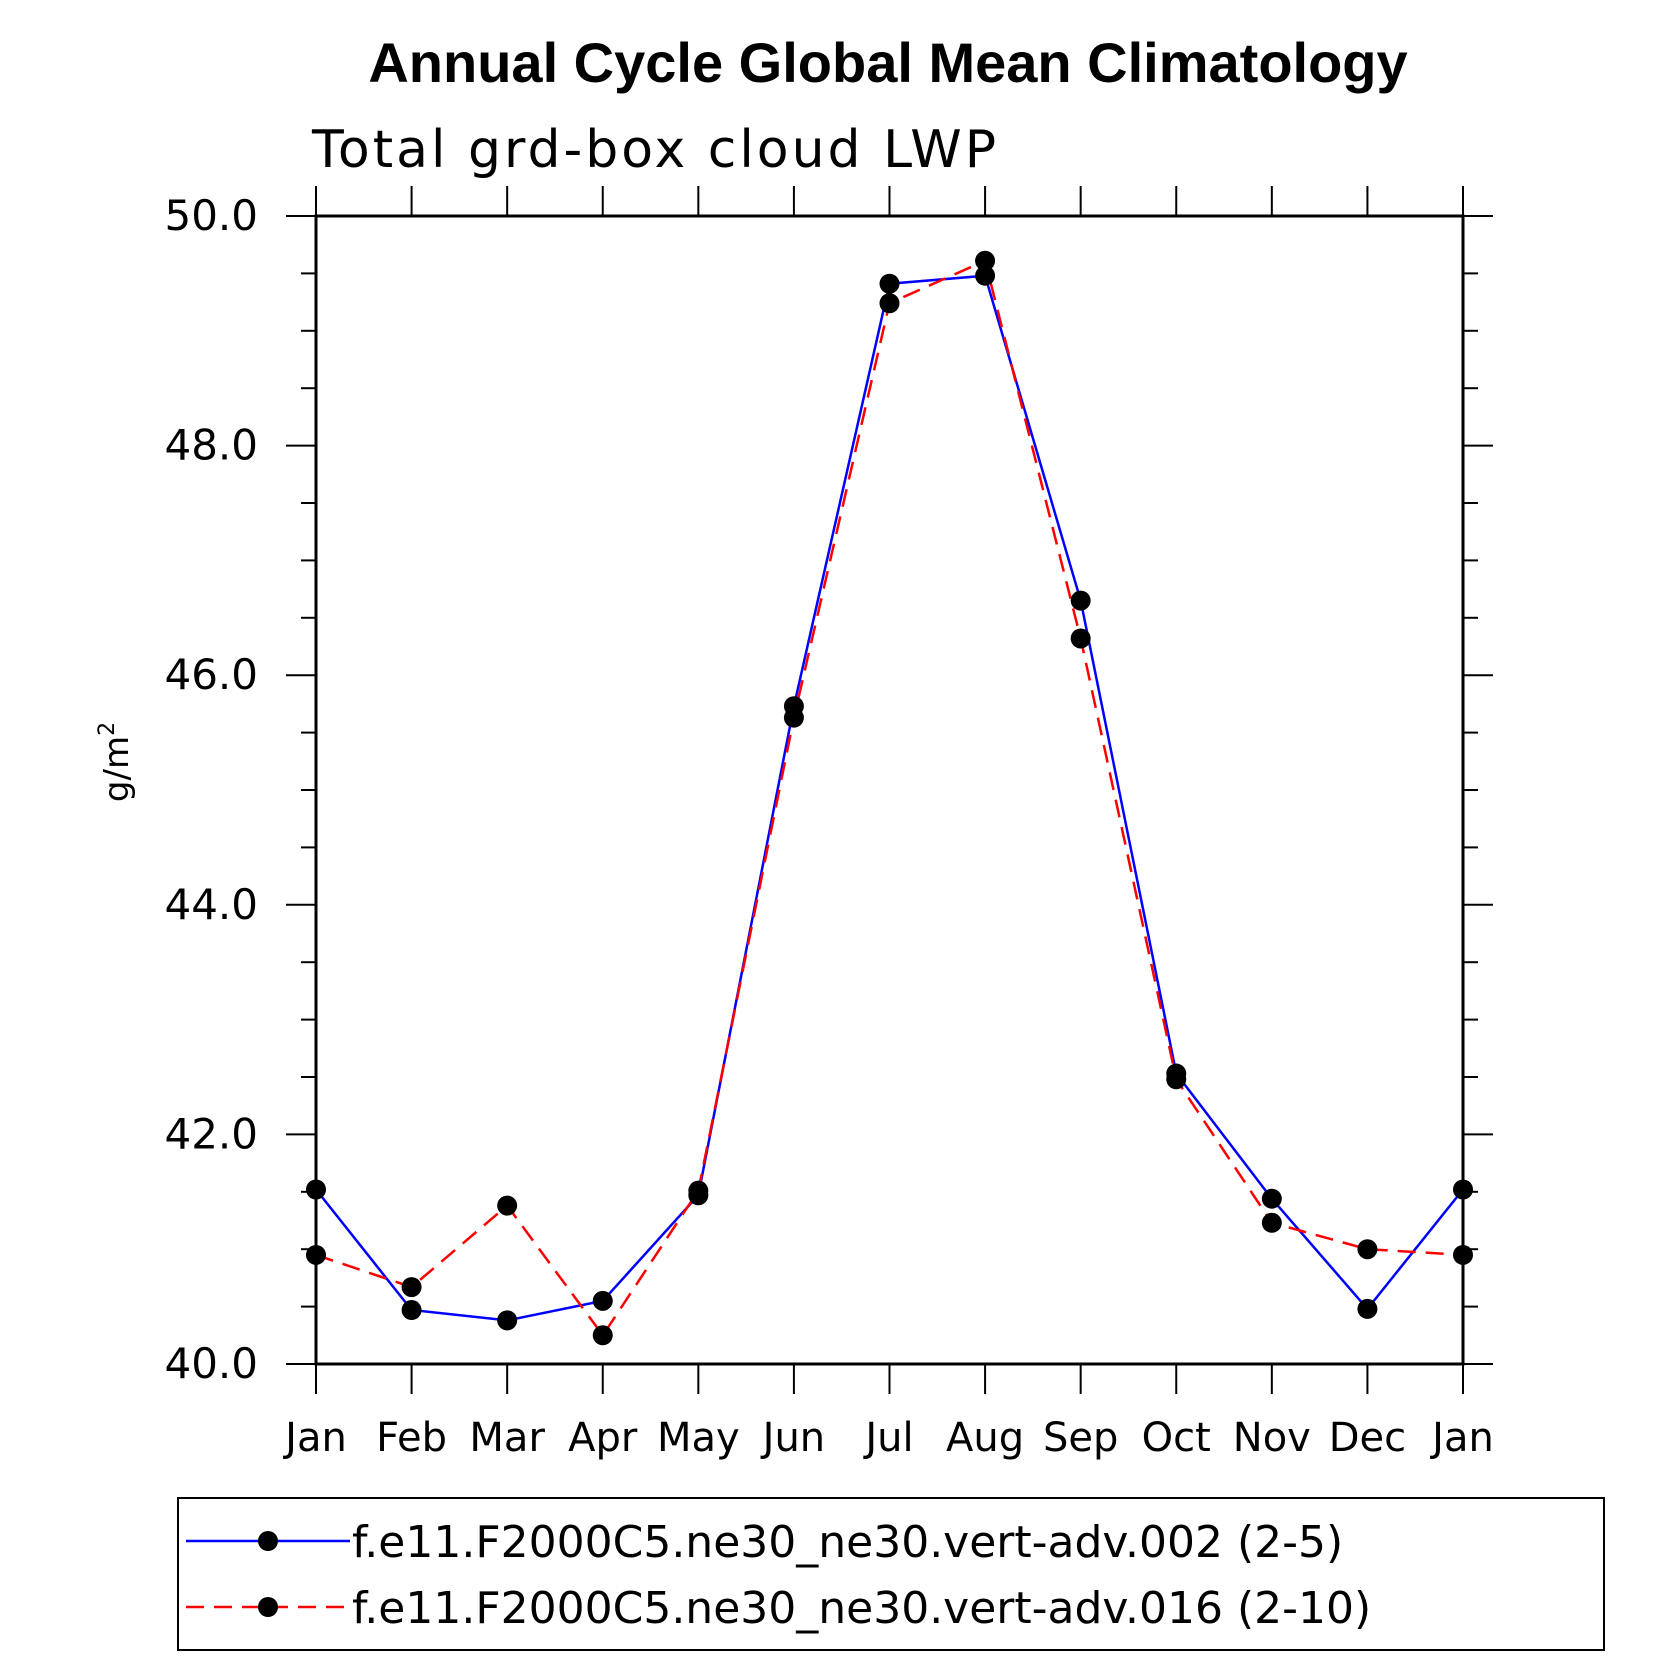  I want to click on y-tick-label: 40.0, so click(211, 1363).